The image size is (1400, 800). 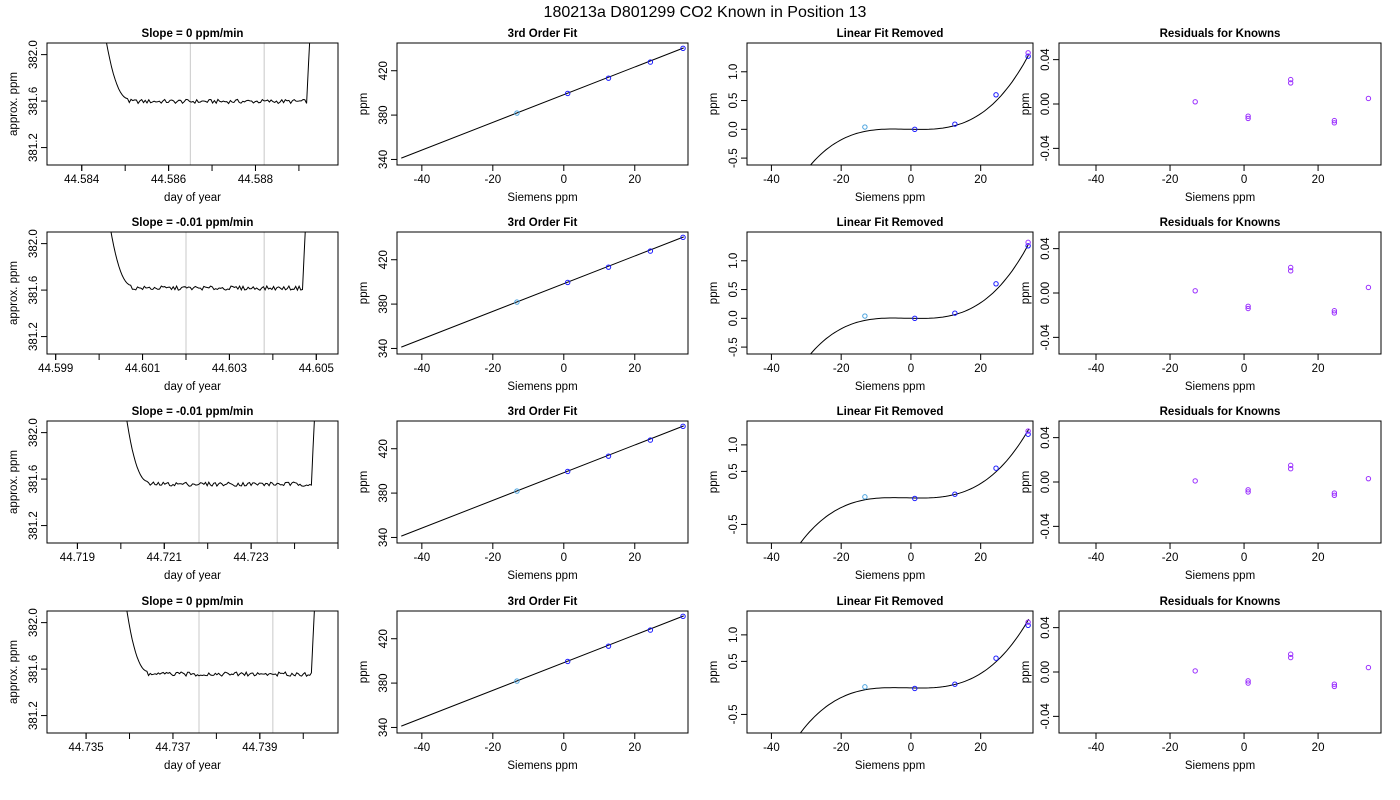 I want to click on y-tick-label: 340, so click(x=384, y=537).